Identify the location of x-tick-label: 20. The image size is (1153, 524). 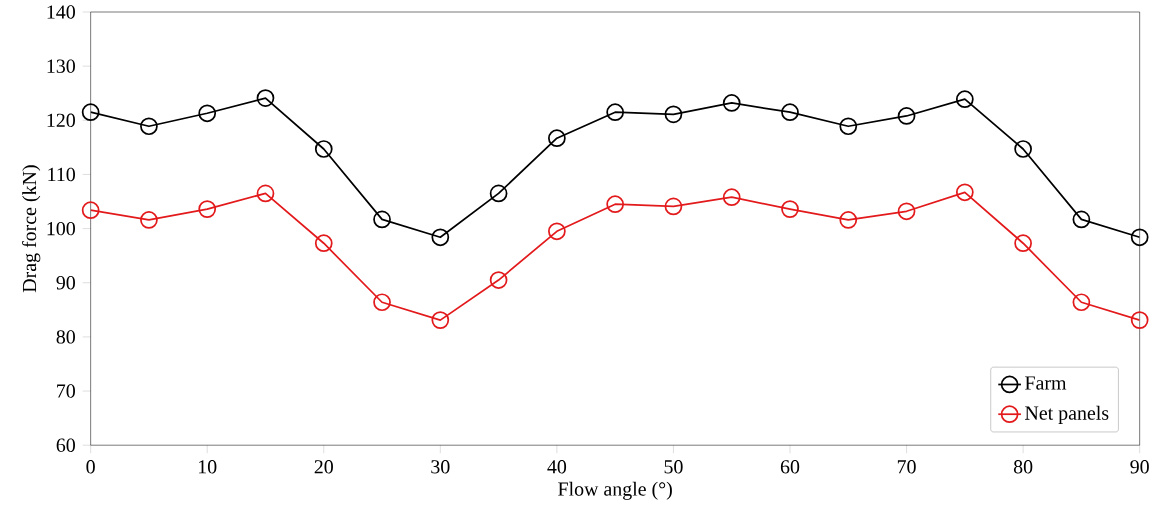
(323, 467).